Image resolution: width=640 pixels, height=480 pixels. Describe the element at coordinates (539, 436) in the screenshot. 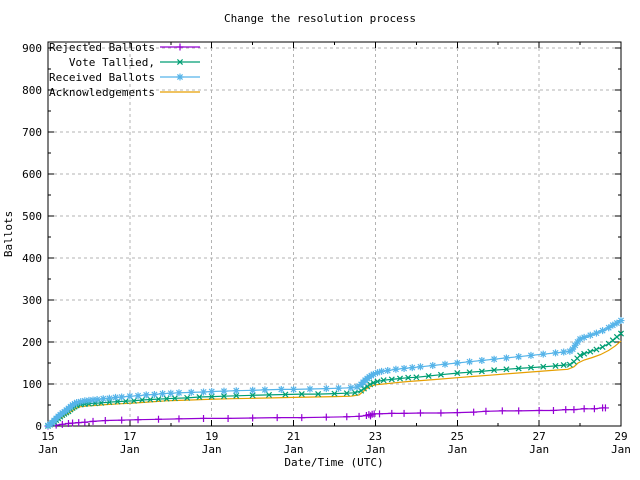

I see `x-tick-day-label: 27` at that location.